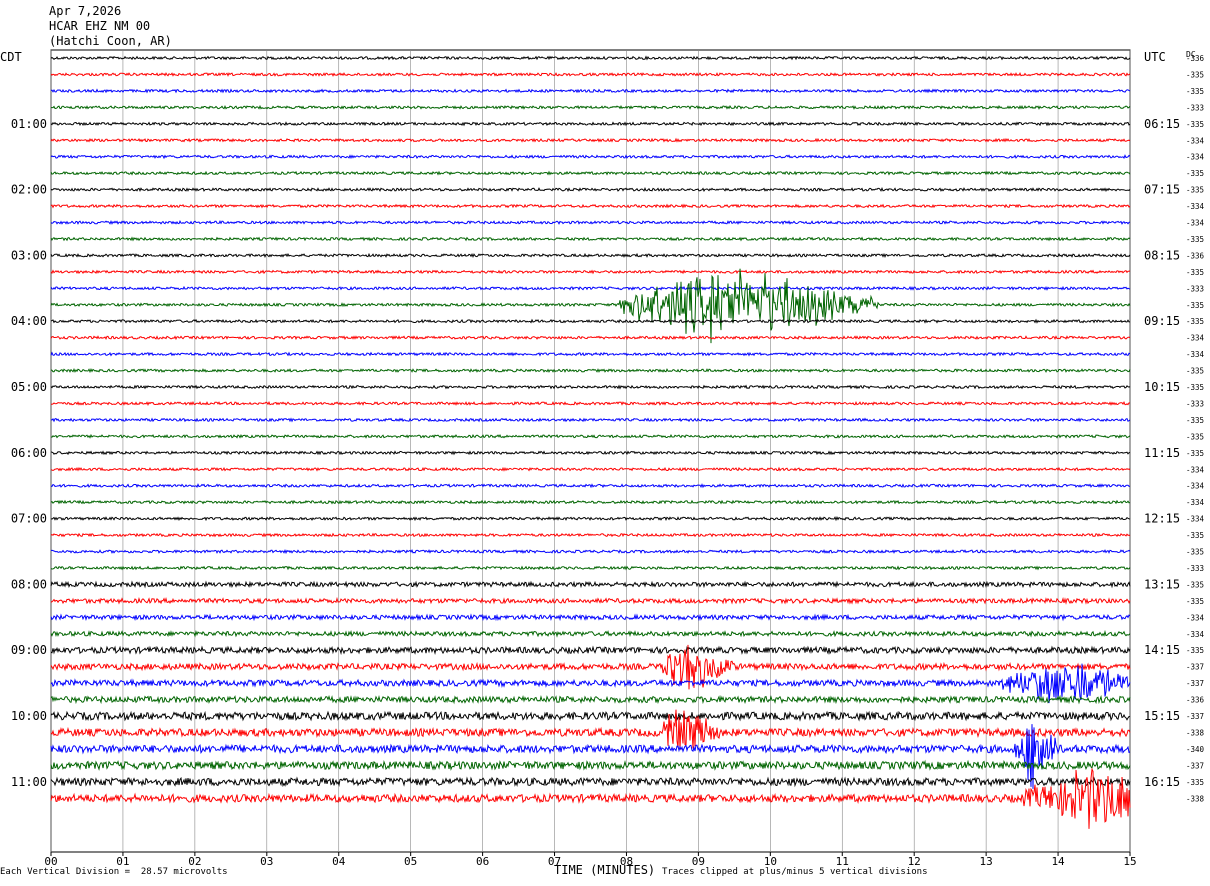 This screenshot has height=886, width=1210. What do you see at coordinates (626, 861) in the screenshot?
I see `x-tick-label: 08` at bounding box center [626, 861].